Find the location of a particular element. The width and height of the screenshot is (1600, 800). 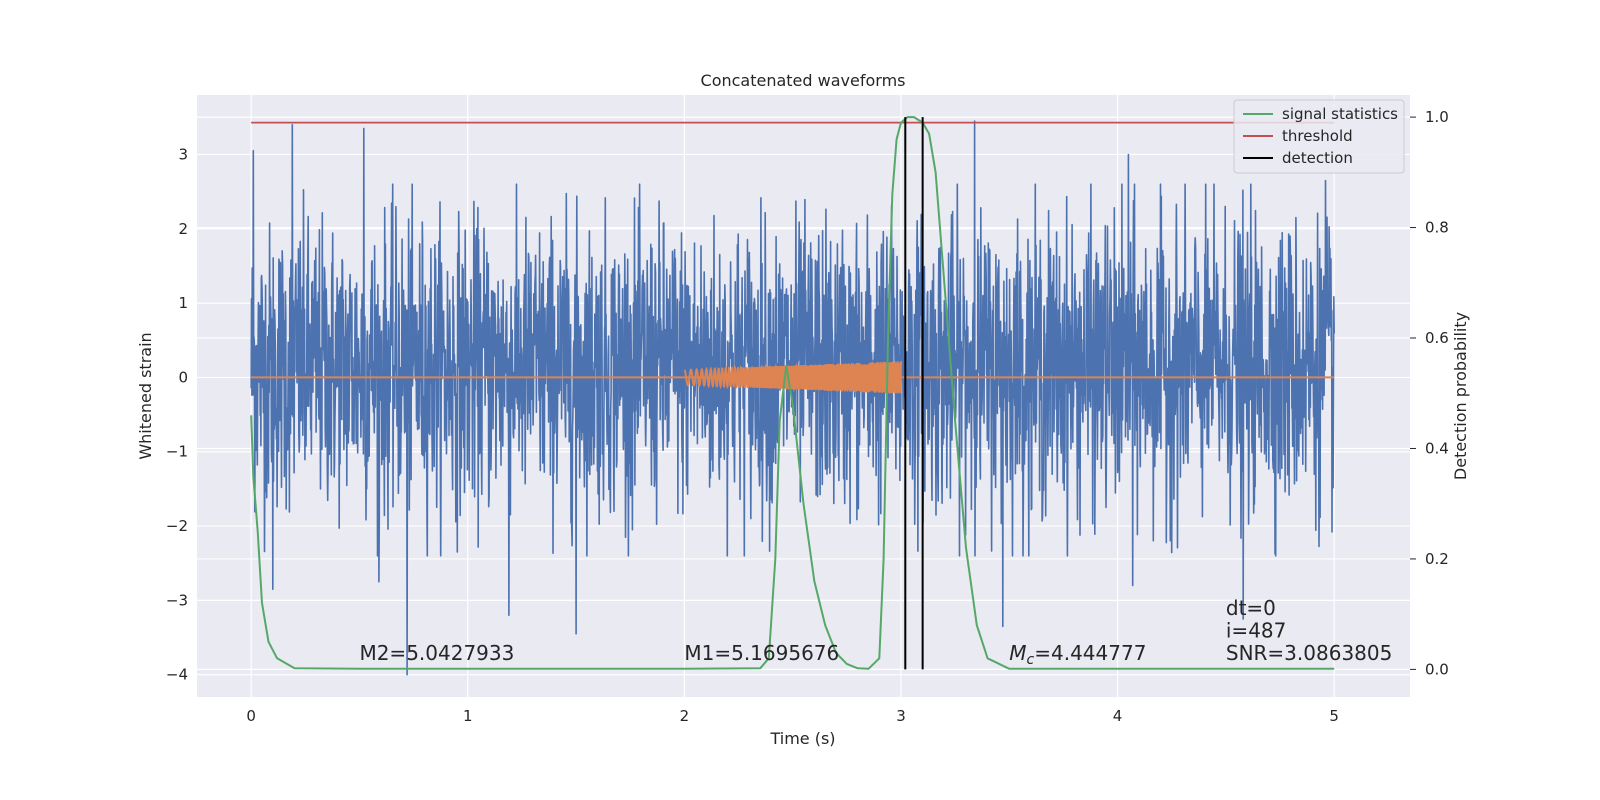

y-right-tick-label: 0.4 is located at coordinates (1437, 448).